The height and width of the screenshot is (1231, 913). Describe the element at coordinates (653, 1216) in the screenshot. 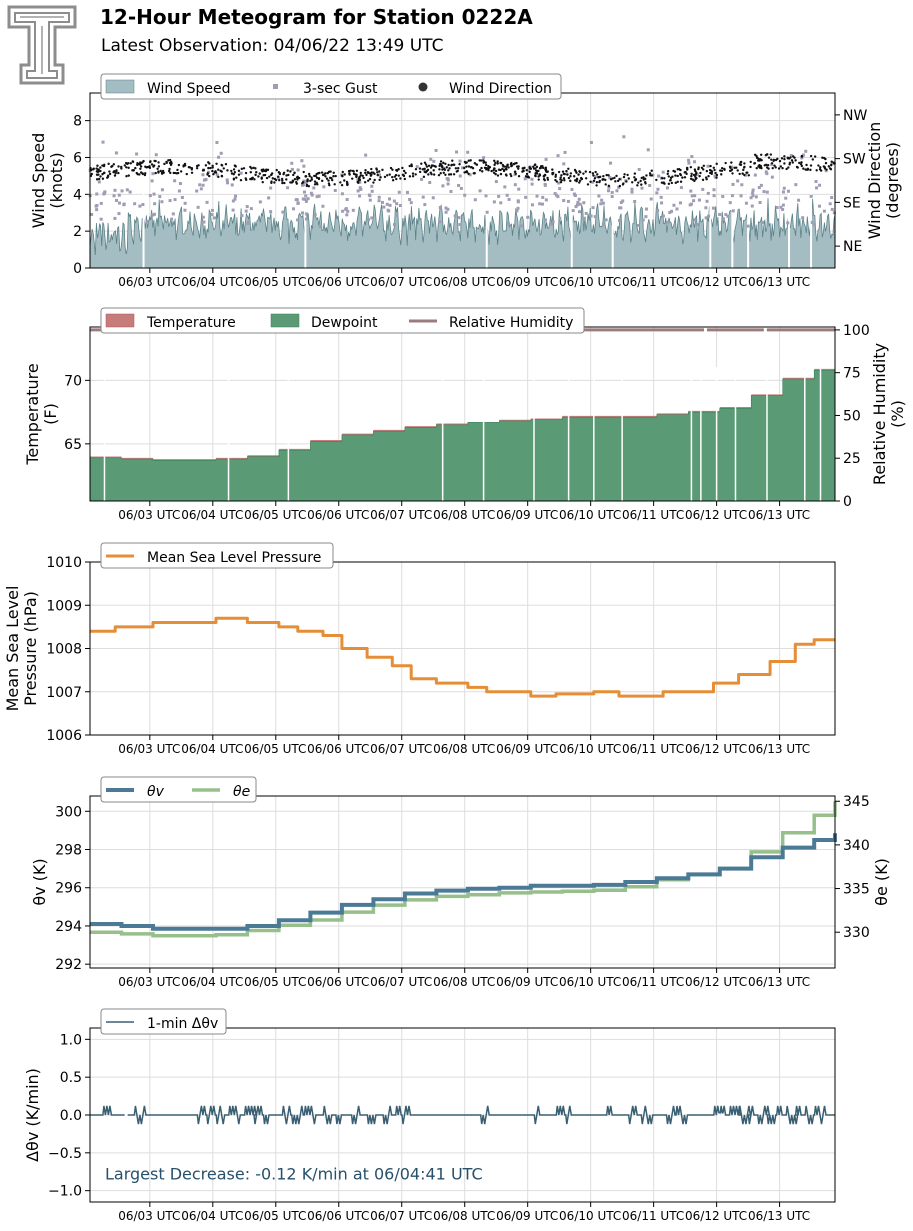

I see `x-tick-label: 06/11 UTC` at that location.